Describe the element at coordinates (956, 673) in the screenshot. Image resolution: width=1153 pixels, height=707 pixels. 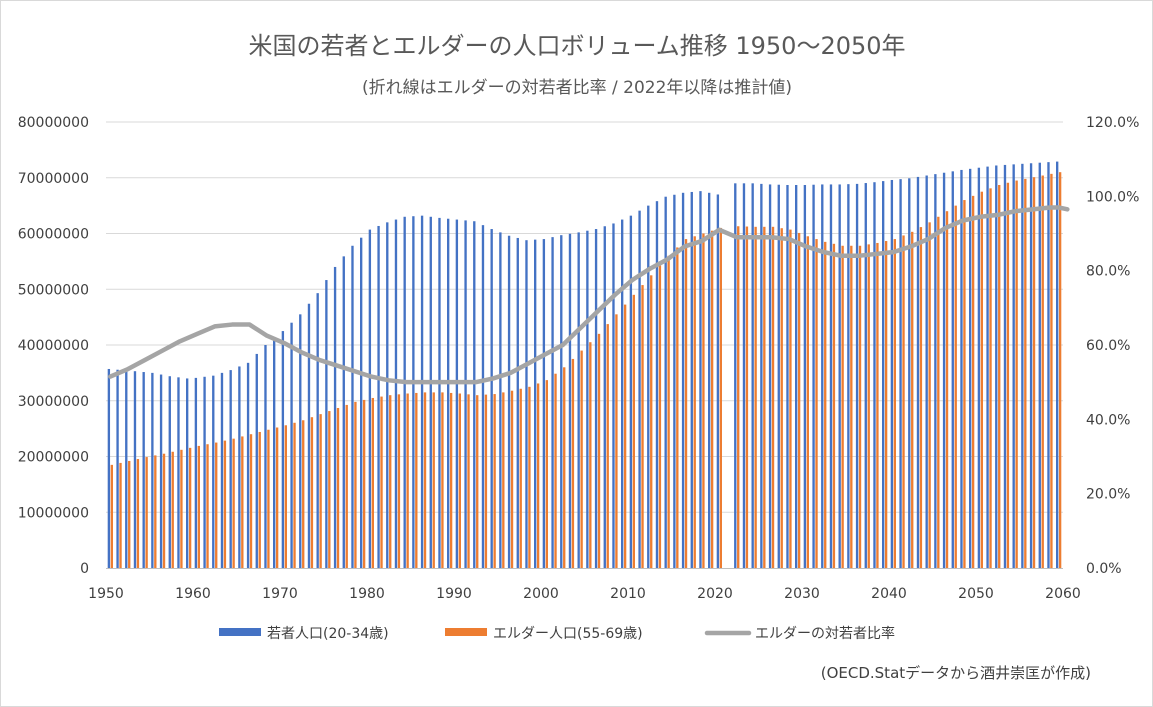
I see `source-credit: (OECD.Statデータから酒井崇匡が作成)` at that location.